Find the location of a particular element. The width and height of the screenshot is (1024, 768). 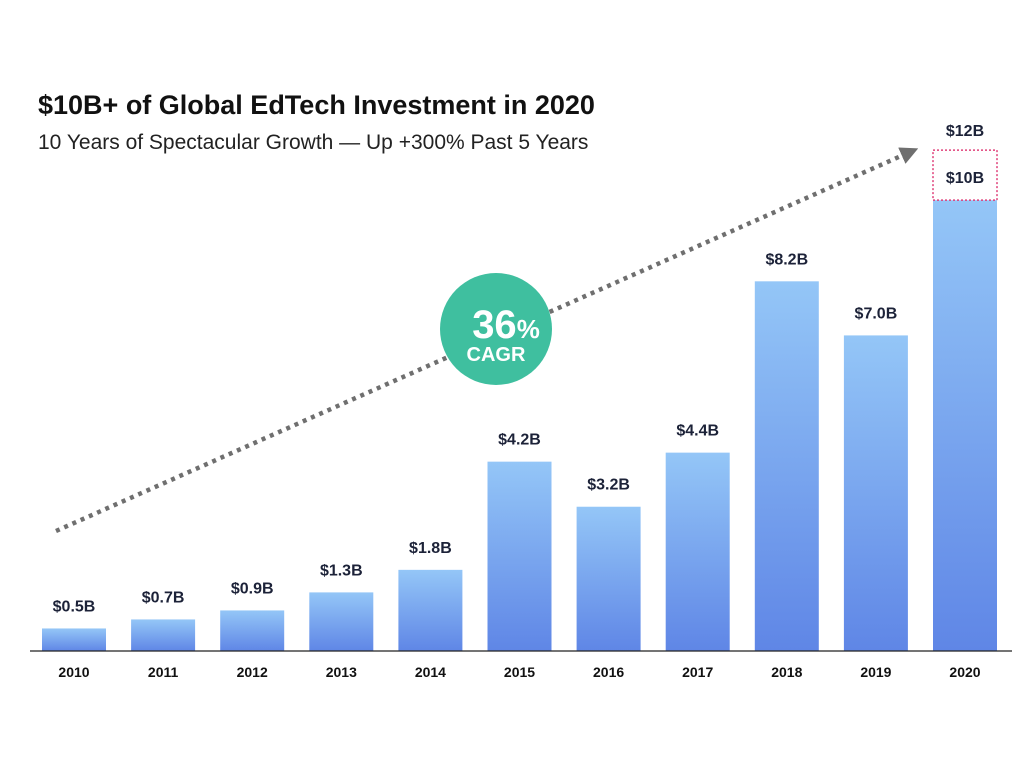

bar-projection-2020 is located at coordinates (965, 175).